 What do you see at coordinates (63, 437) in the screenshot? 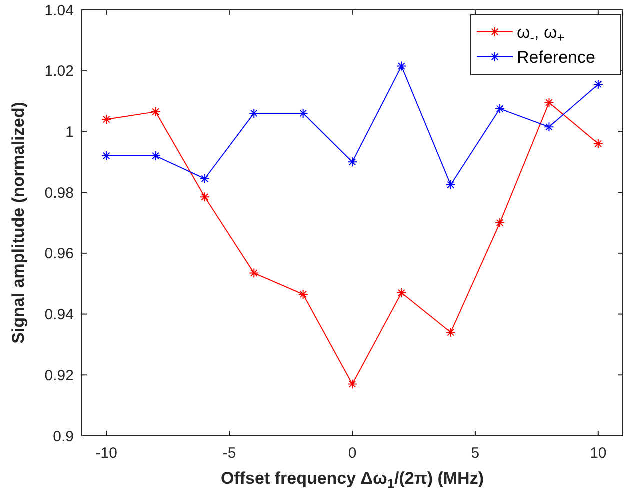
I see `y-tick-label: 0.9` at bounding box center [63, 437].